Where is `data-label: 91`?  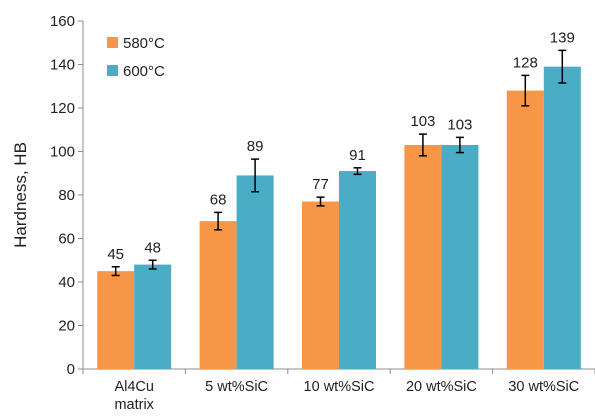
data-label: 91 is located at coordinates (357, 155).